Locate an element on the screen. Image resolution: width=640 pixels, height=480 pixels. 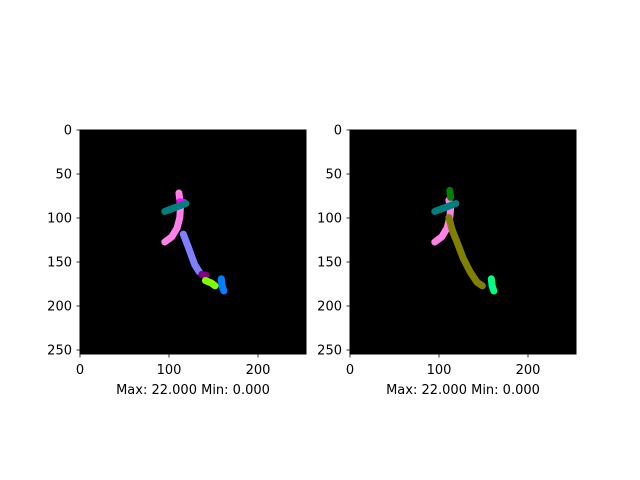
right-y-tick-label: 0 is located at coordinates (338, 131).